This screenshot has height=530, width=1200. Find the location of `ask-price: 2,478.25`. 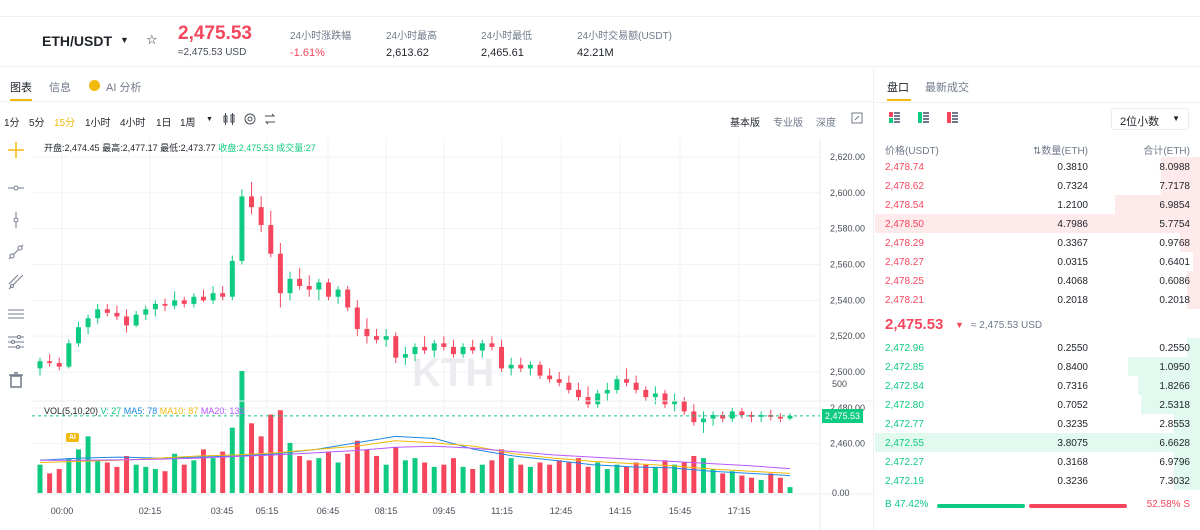

ask-price: 2,478.25 is located at coordinates (904, 281).